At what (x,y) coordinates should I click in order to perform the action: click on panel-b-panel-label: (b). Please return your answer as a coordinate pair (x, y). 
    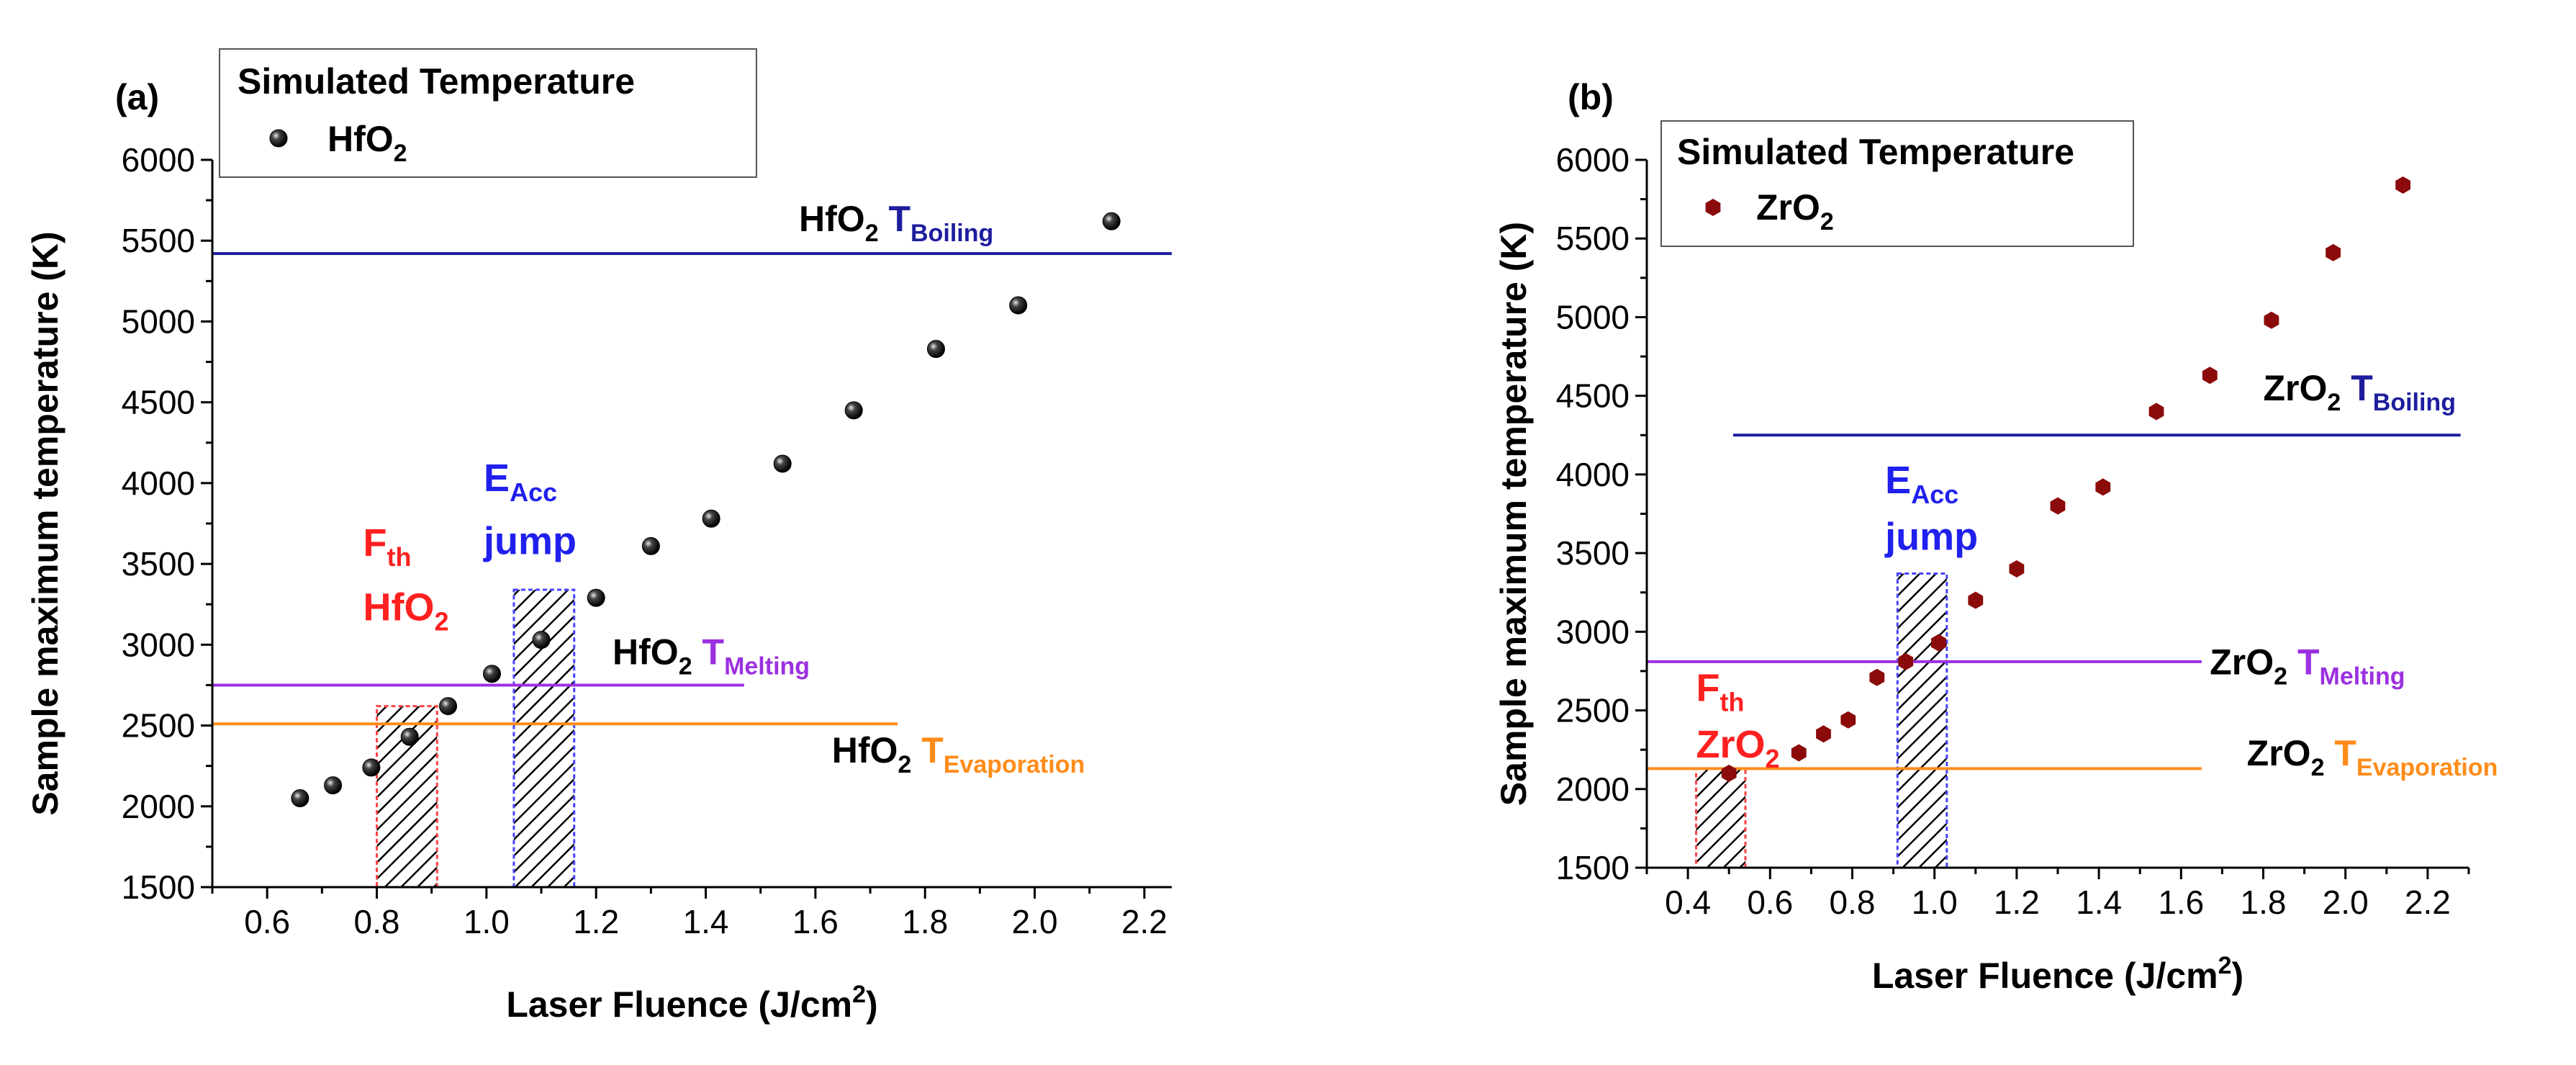
    Looking at the image, I should click on (1591, 97).